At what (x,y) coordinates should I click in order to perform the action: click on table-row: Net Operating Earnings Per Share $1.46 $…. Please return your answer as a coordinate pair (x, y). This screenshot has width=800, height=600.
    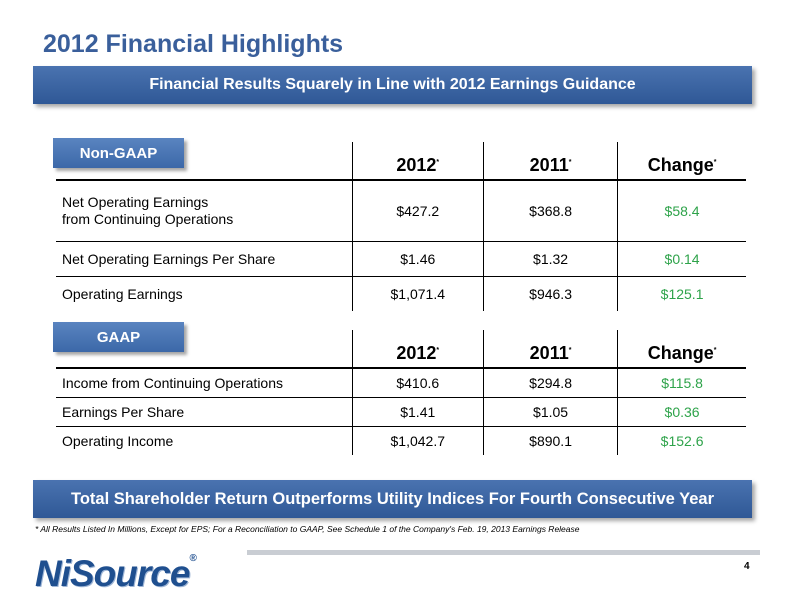
    Looking at the image, I should click on (401, 259).